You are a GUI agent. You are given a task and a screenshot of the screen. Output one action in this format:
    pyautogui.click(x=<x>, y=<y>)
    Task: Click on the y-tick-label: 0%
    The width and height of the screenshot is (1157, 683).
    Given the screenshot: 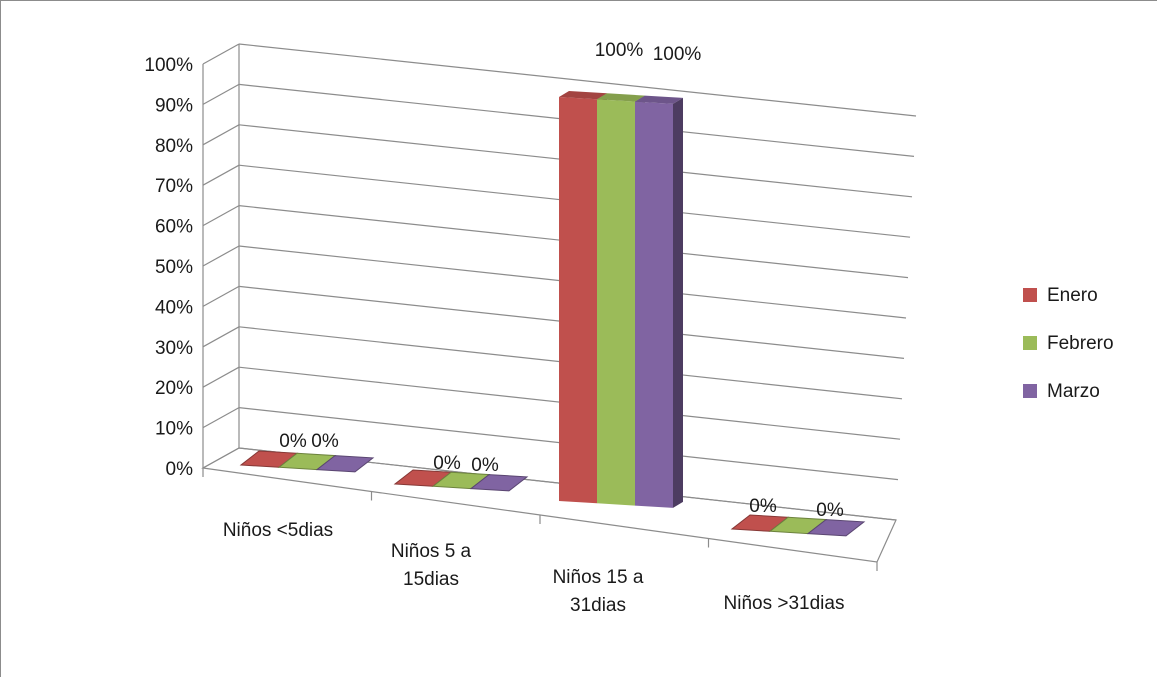 What is the action you would take?
    pyautogui.click(x=180, y=469)
    